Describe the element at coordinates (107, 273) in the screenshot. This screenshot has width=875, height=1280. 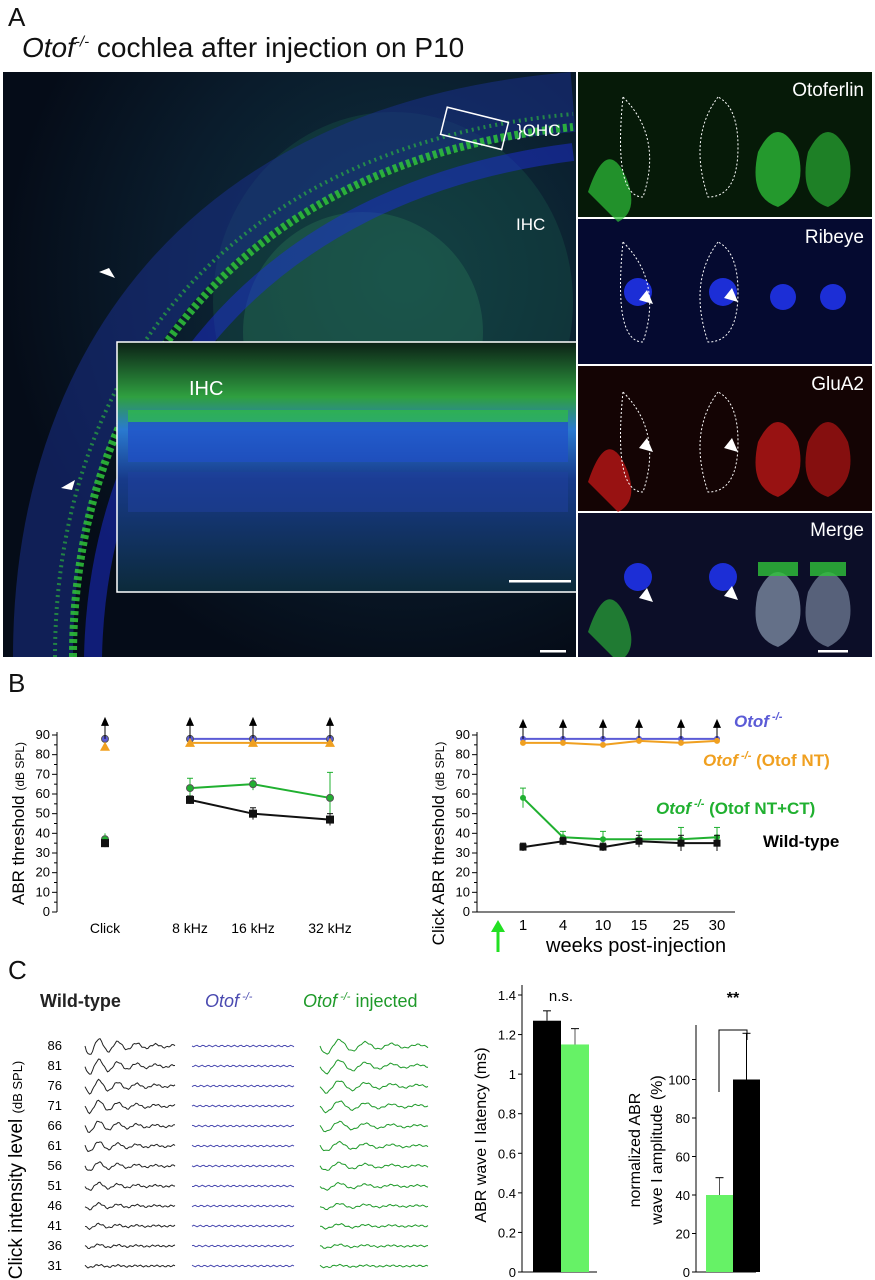
I see `arrowhead-upper` at that location.